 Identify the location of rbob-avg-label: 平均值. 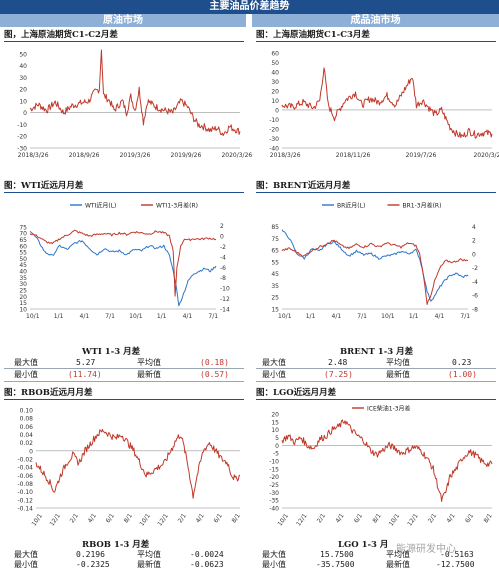
(149, 554).